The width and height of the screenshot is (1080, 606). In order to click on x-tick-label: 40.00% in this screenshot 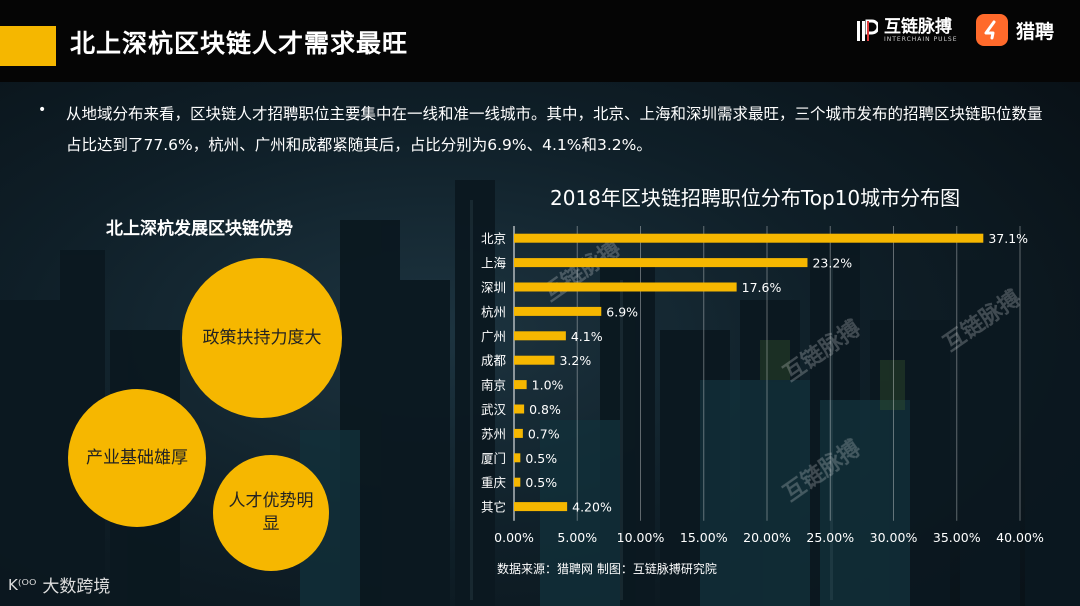, I will do `click(1020, 537)`.